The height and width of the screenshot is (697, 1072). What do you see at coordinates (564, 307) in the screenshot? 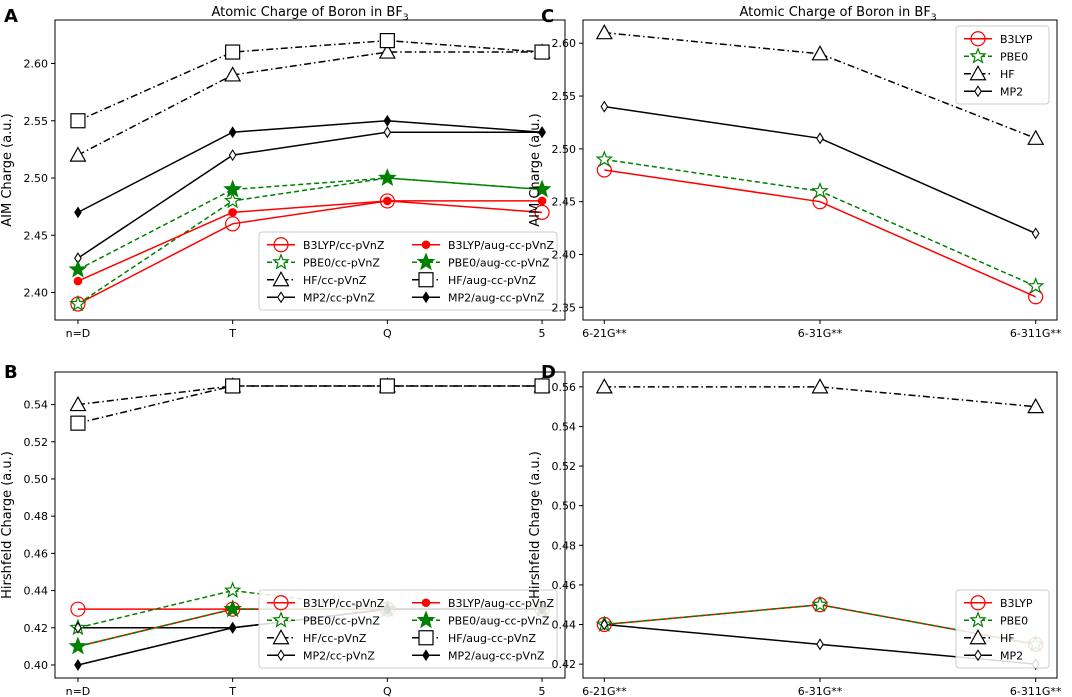
I see `y-tick-label: 2.35` at bounding box center [564, 307].